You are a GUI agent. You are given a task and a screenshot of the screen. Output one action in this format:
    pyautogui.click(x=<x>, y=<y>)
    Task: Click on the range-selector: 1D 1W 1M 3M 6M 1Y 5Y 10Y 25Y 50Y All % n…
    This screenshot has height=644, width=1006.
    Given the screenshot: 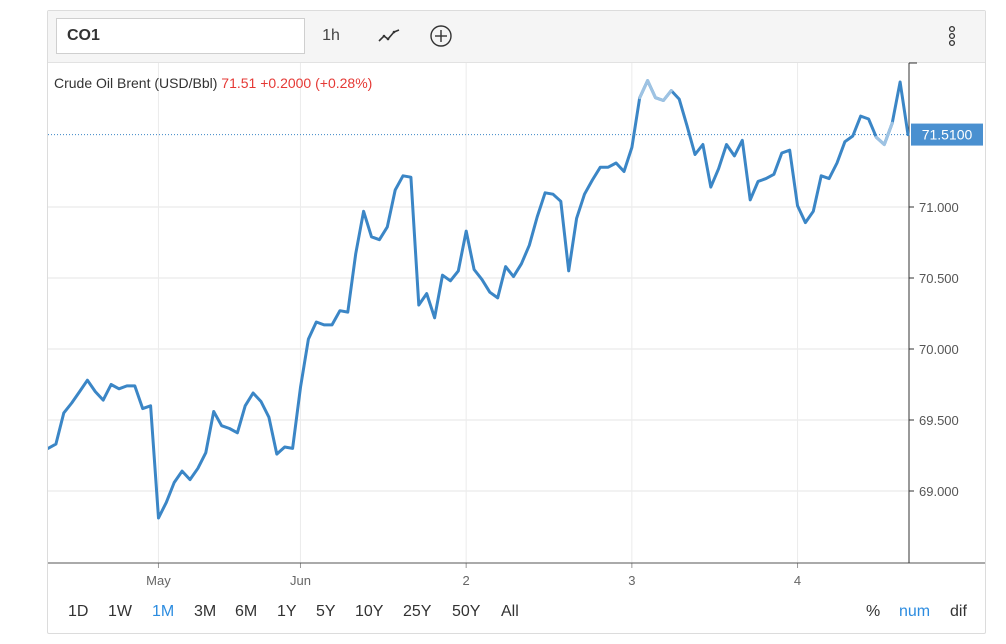 What is the action you would take?
    pyautogui.click(x=516, y=612)
    